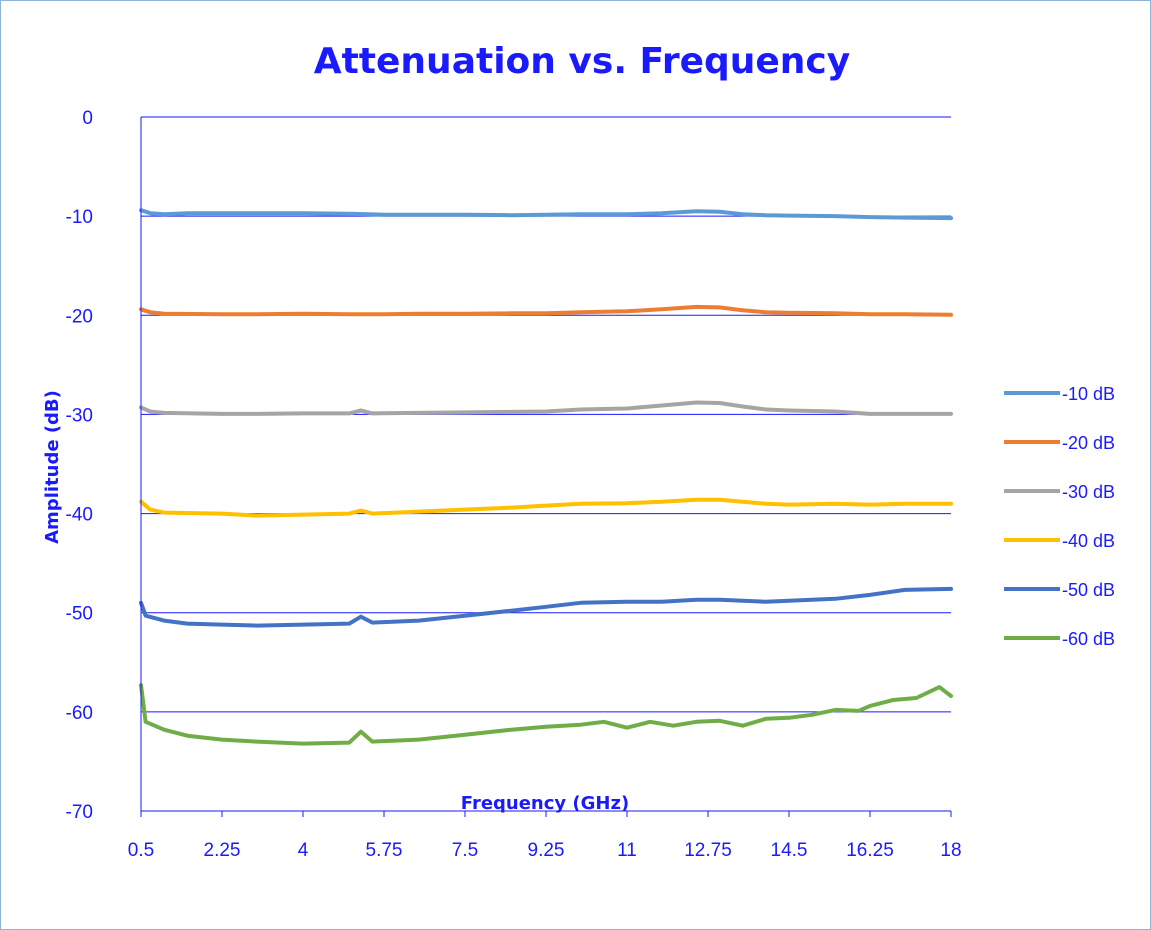  Describe the element at coordinates (79, 515) in the screenshot. I see `y-tick-label: -40` at that location.